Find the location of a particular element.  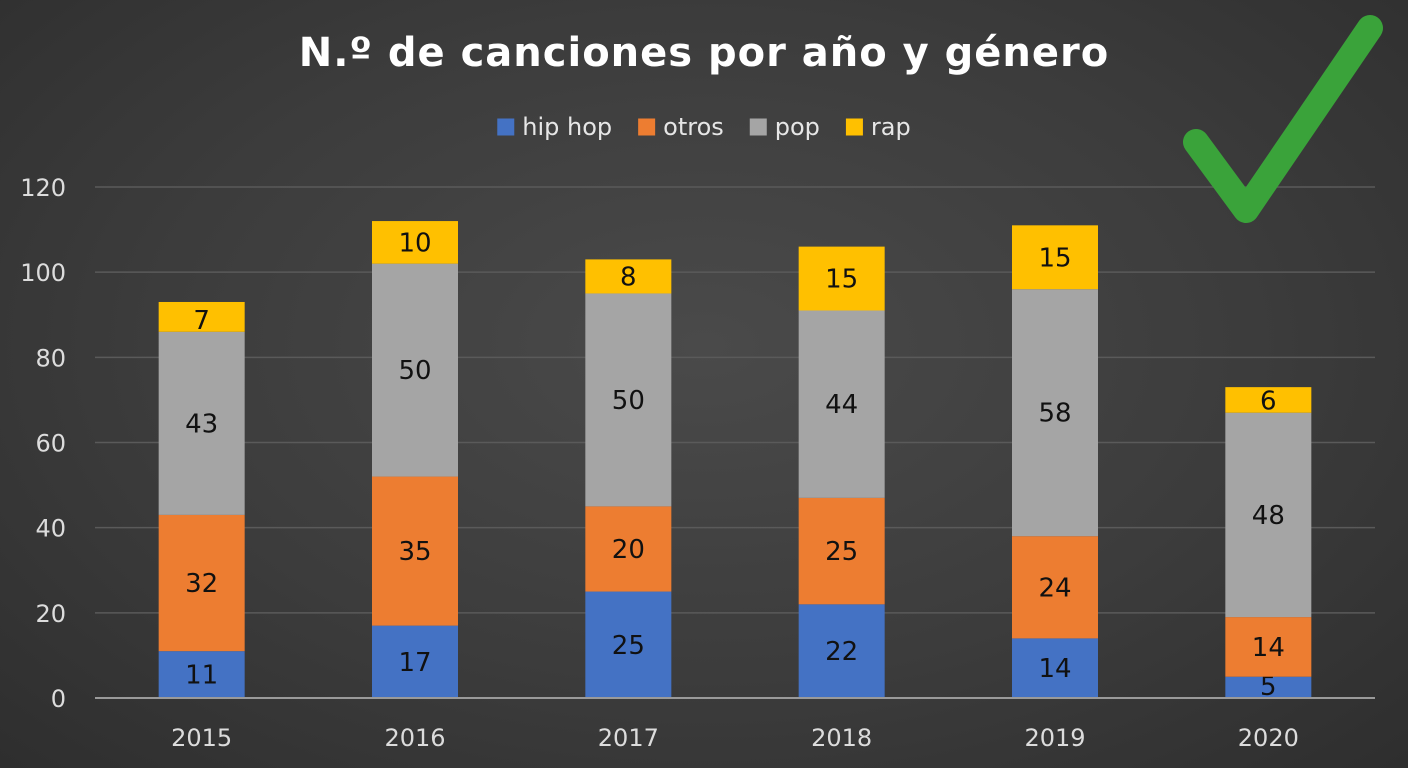

legend-label: otros is located at coordinates (693, 127).